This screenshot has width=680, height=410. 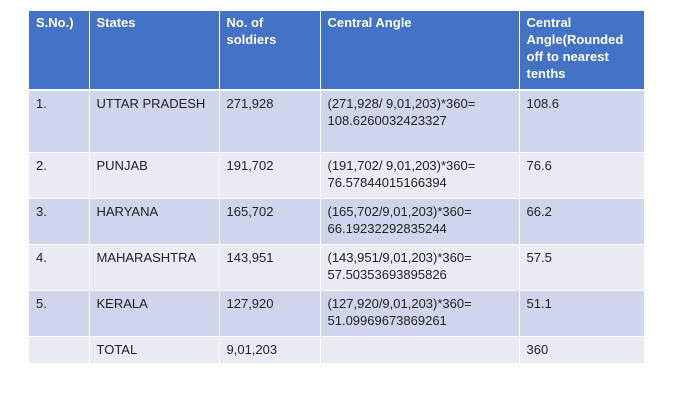 I want to click on total-row: TOTAL 9,01,203 360, so click(x=336, y=350).